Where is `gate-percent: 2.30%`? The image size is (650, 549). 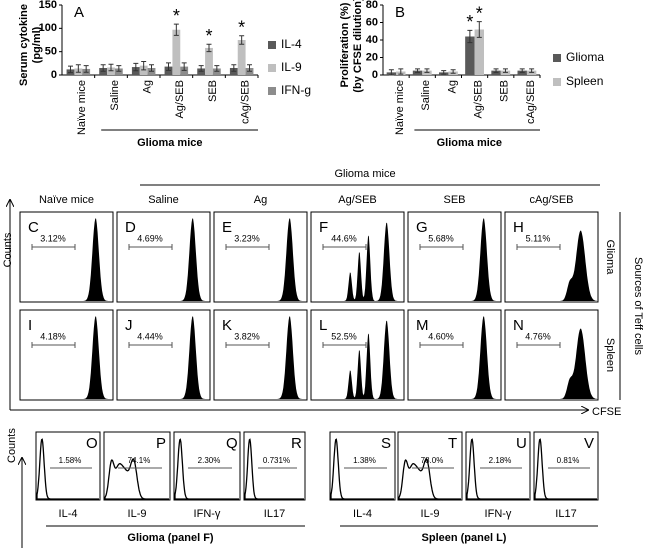 gate-percent: 2.30% is located at coordinates (209, 460).